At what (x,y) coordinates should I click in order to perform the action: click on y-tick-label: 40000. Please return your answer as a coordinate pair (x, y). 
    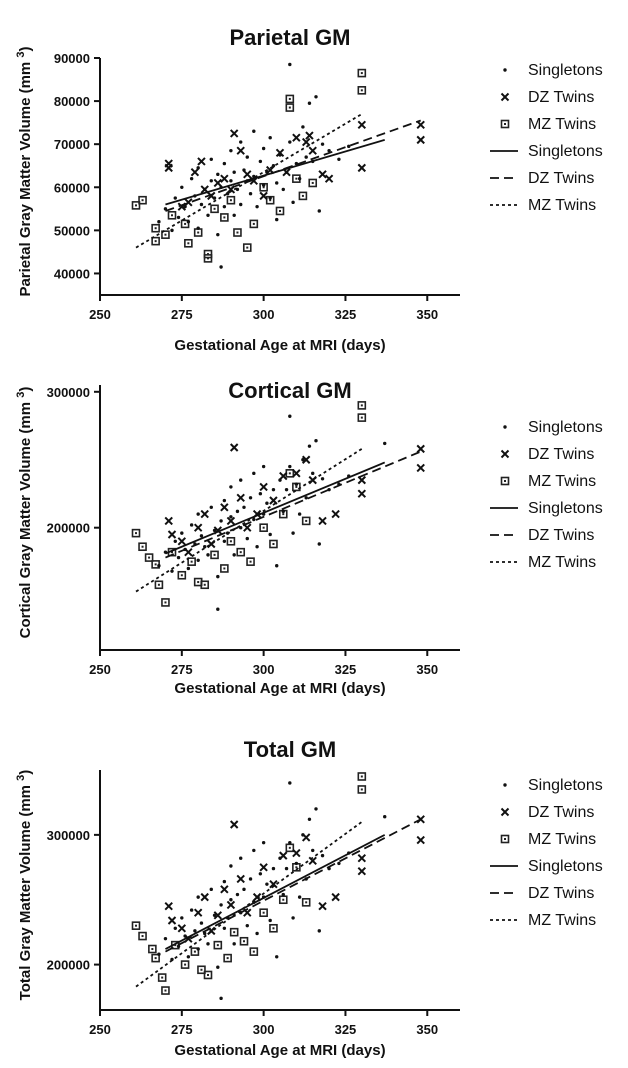
    Looking at the image, I should click on (72, 273).